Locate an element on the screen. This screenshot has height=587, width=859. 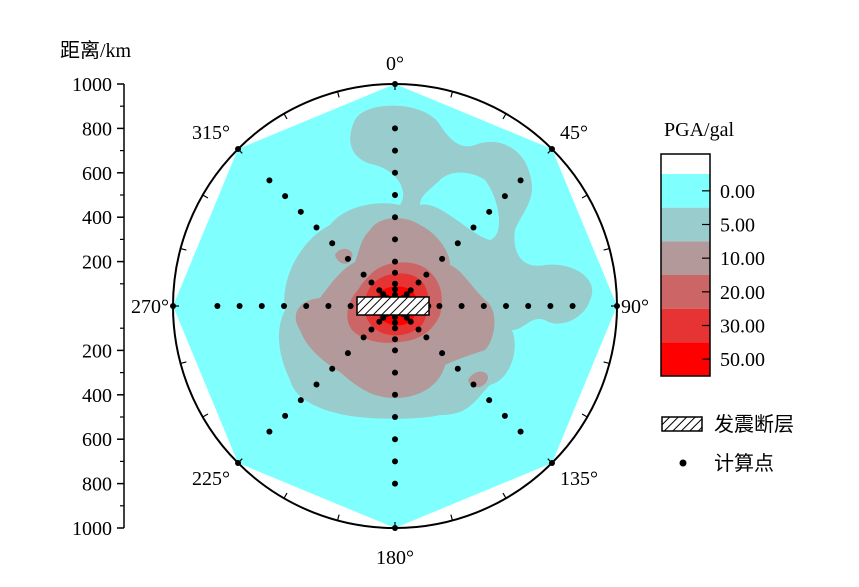
legend-fault-symbol is located at coordinates (682, 424).